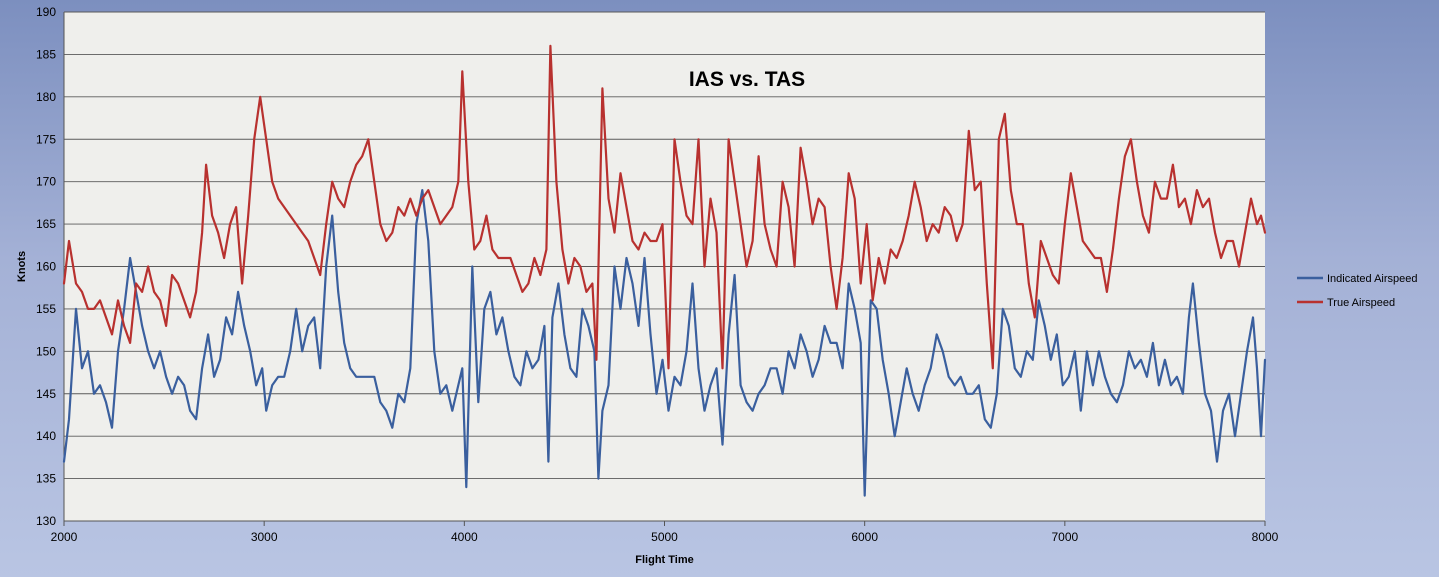 The height and width of the screenshot is (577, 1439). Describe the element at coordinates (46, 224) in the screenshot. I see `y-tick-label: 165` at that location.